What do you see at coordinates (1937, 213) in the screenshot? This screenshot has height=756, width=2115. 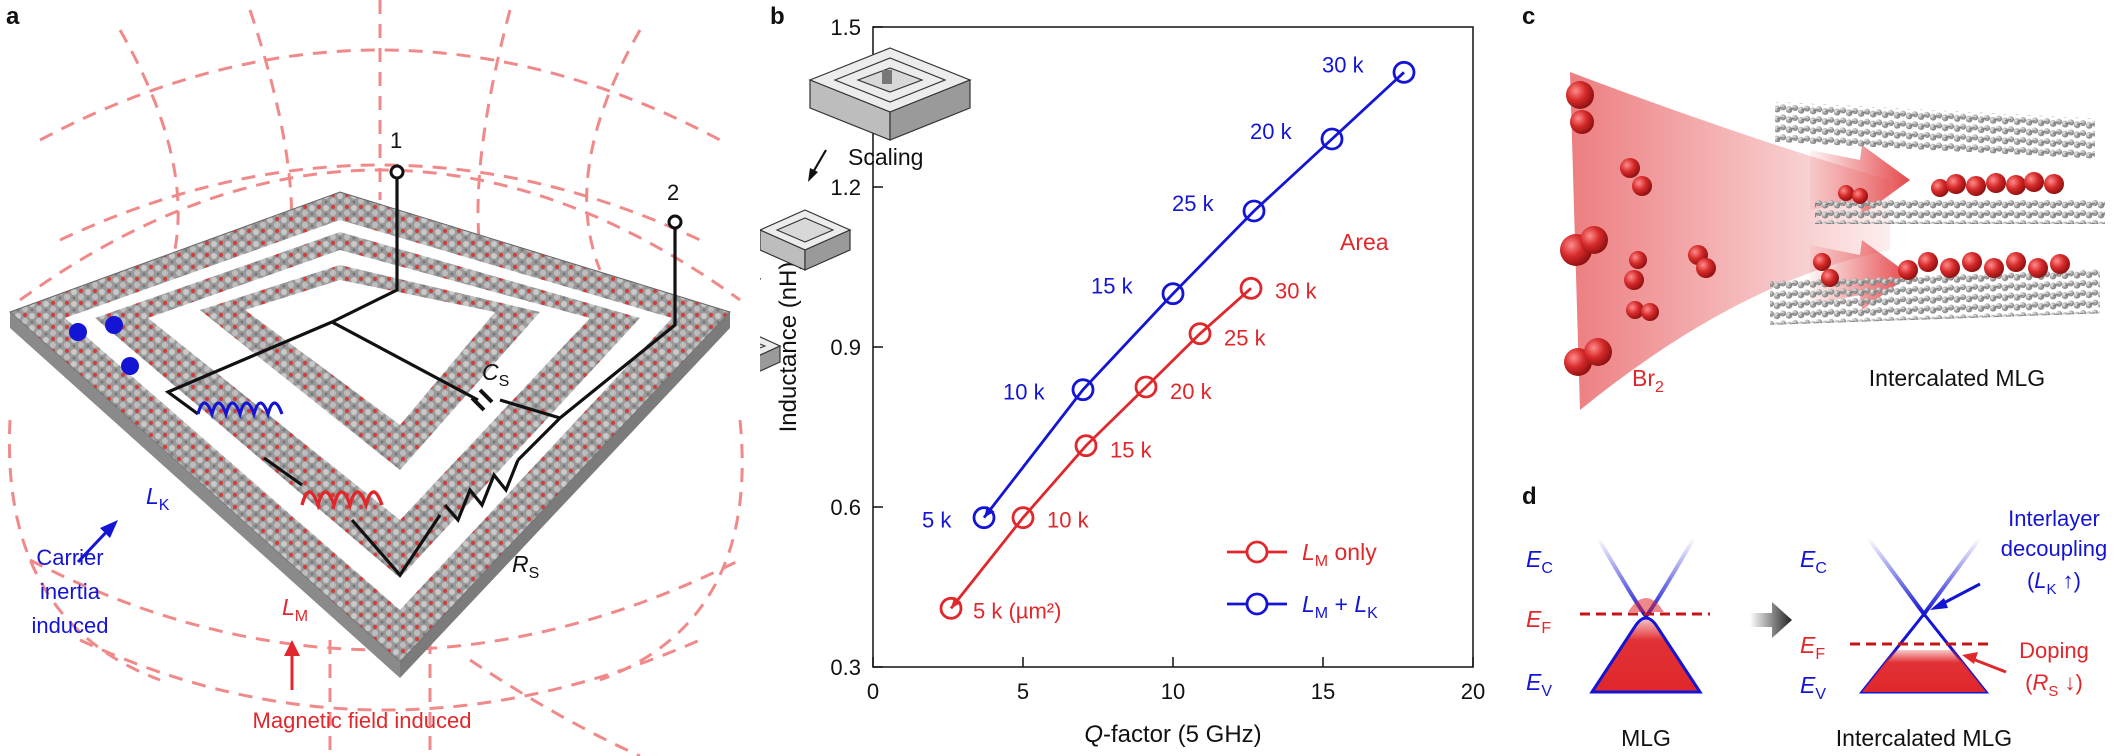 I see `graphene-layers` at bounding box center [1937, 213].